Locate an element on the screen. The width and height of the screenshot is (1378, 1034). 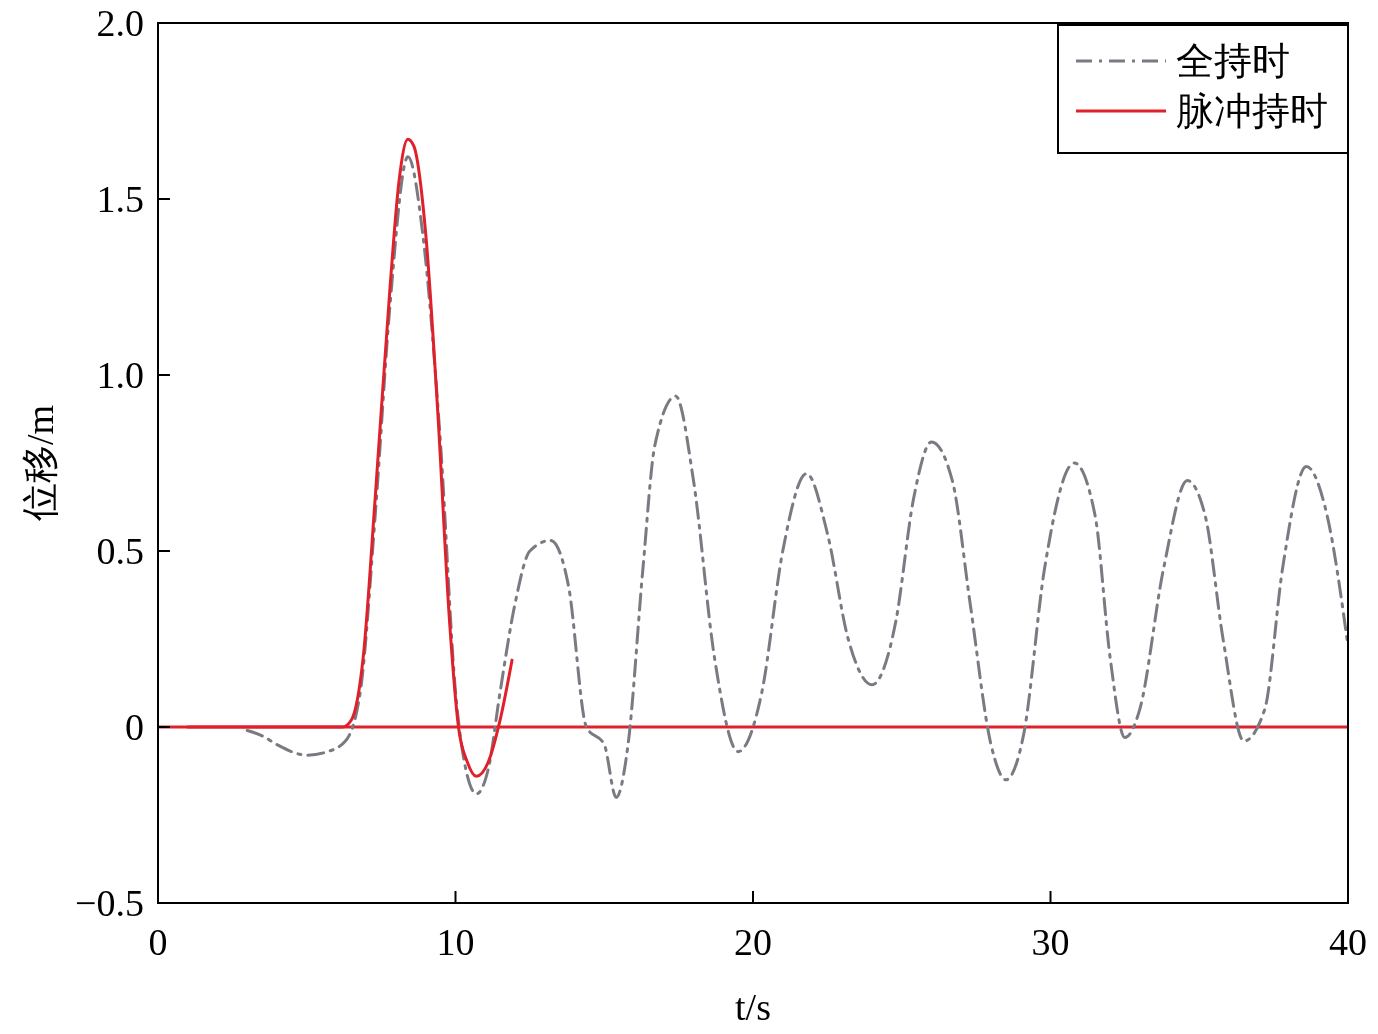
y-tick-label: 1.5 is located at coordinates (120, 199).